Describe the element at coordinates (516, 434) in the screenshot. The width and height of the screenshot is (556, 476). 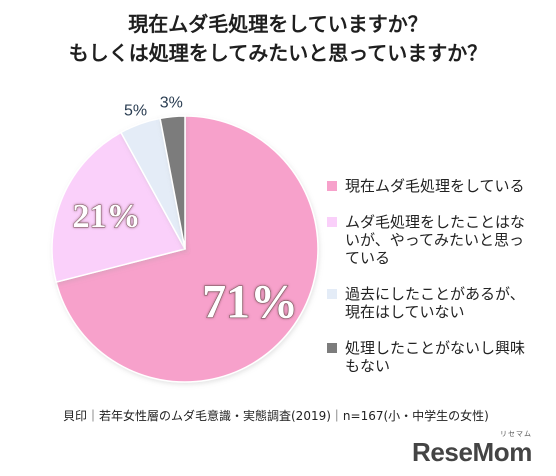
I see `brand-kana: リセマム` at that location.